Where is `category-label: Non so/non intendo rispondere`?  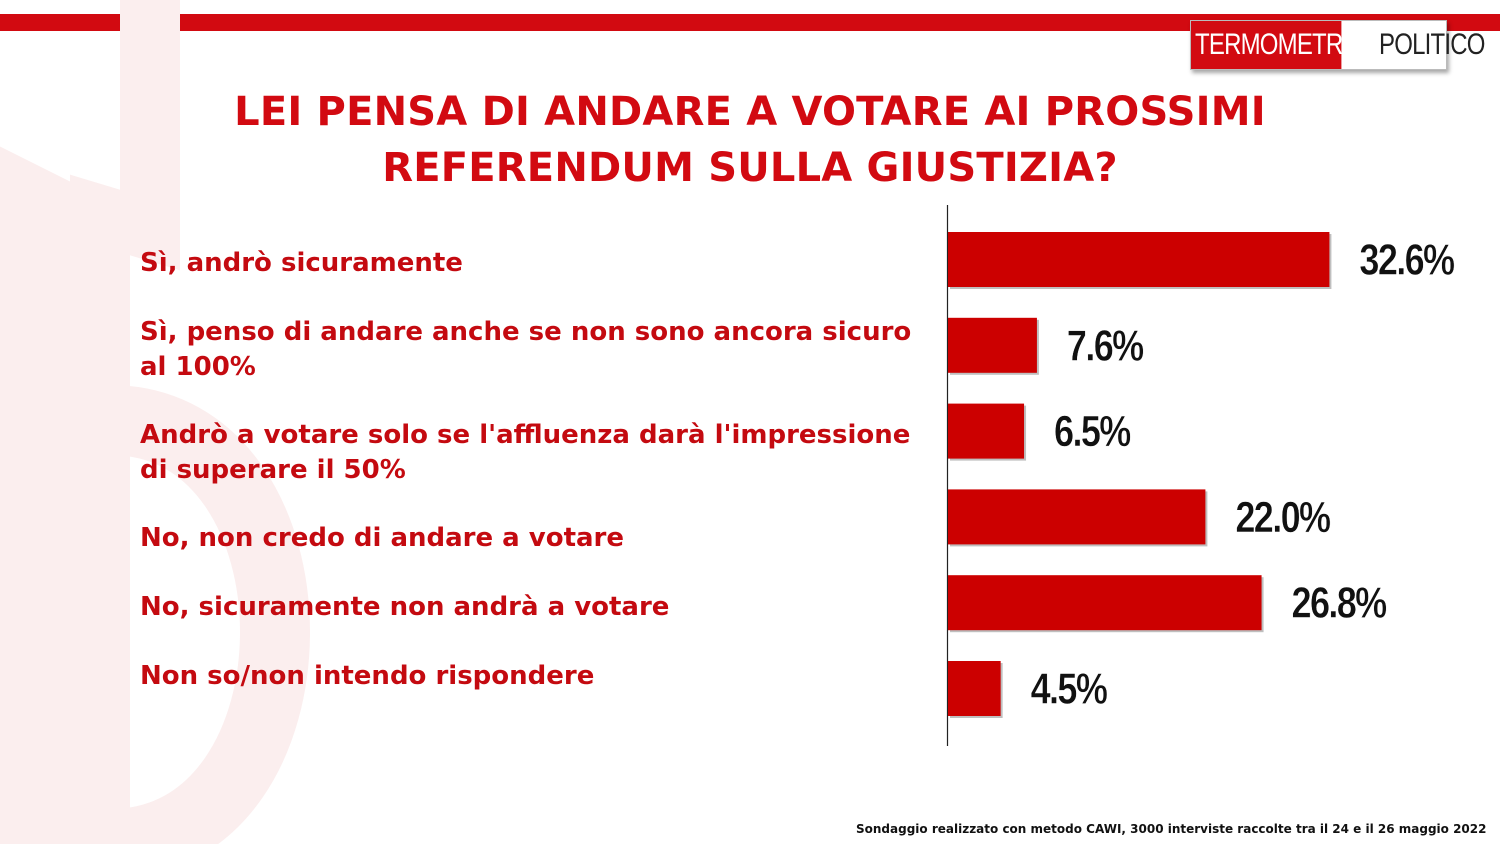 category-label: Non so/non intendo rispondere is located at coordinates (367, 676).